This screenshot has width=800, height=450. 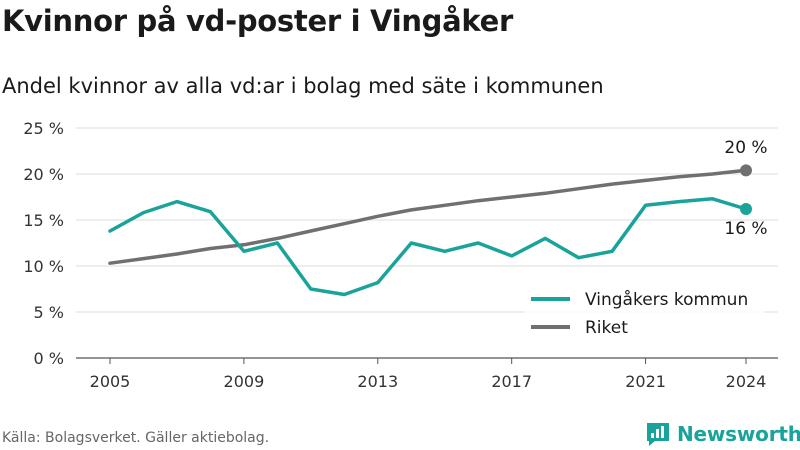 I want to click on y-tick-label: 25 %, so click(x=43, y=128).